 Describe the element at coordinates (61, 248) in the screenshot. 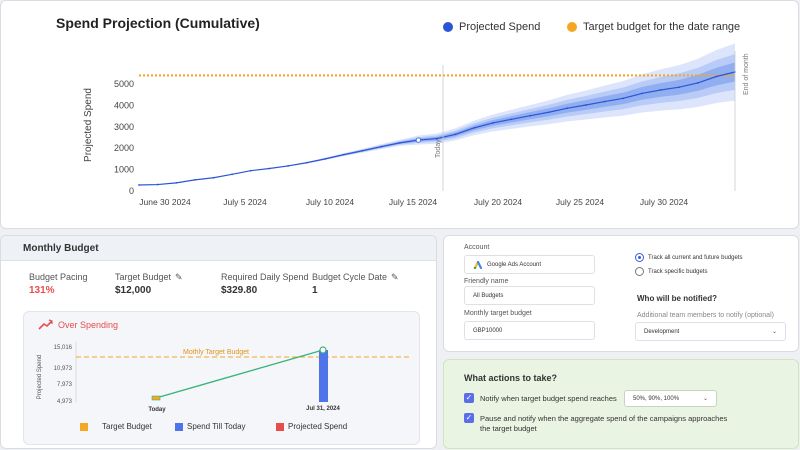

I see `monthly-budget-title: Monthly Budget` at that location.